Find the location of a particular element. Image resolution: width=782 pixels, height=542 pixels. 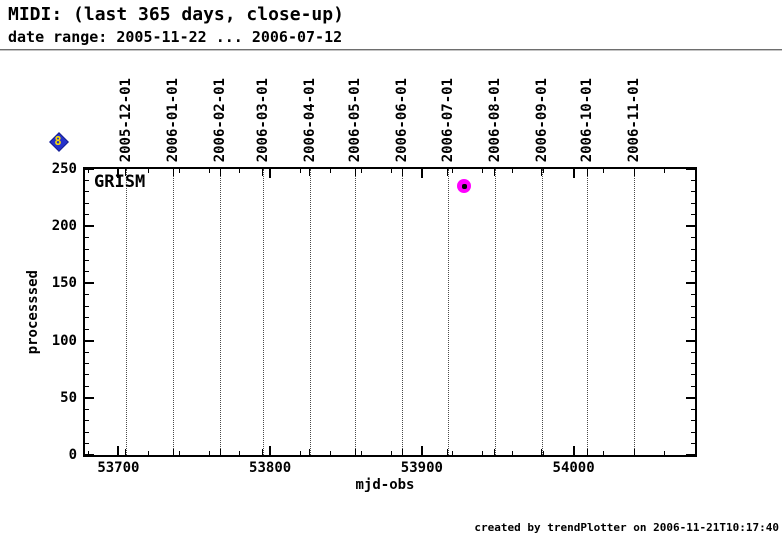

y-tick-label: 50 is located at coordinates (68, 397).